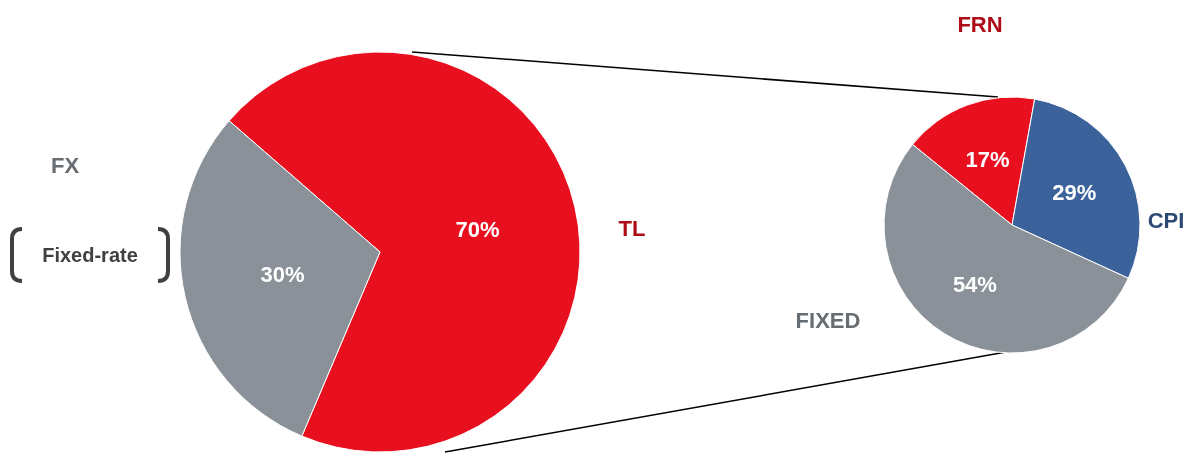 This screenshot has height=454, width=1189. I want to click on slice-label: CPI, so click(1166, 220).